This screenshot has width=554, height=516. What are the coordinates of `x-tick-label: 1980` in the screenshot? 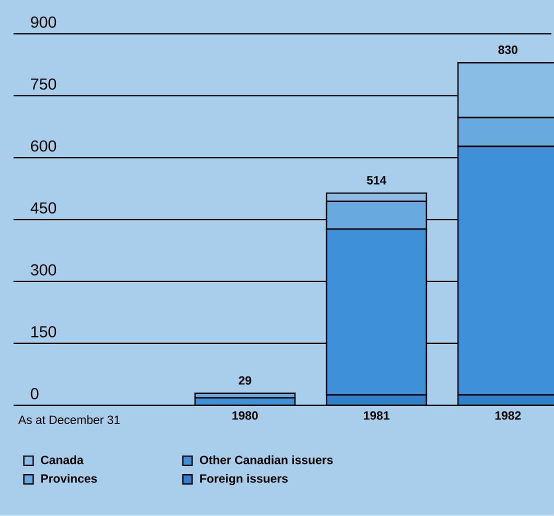 It's located at (245, 416).